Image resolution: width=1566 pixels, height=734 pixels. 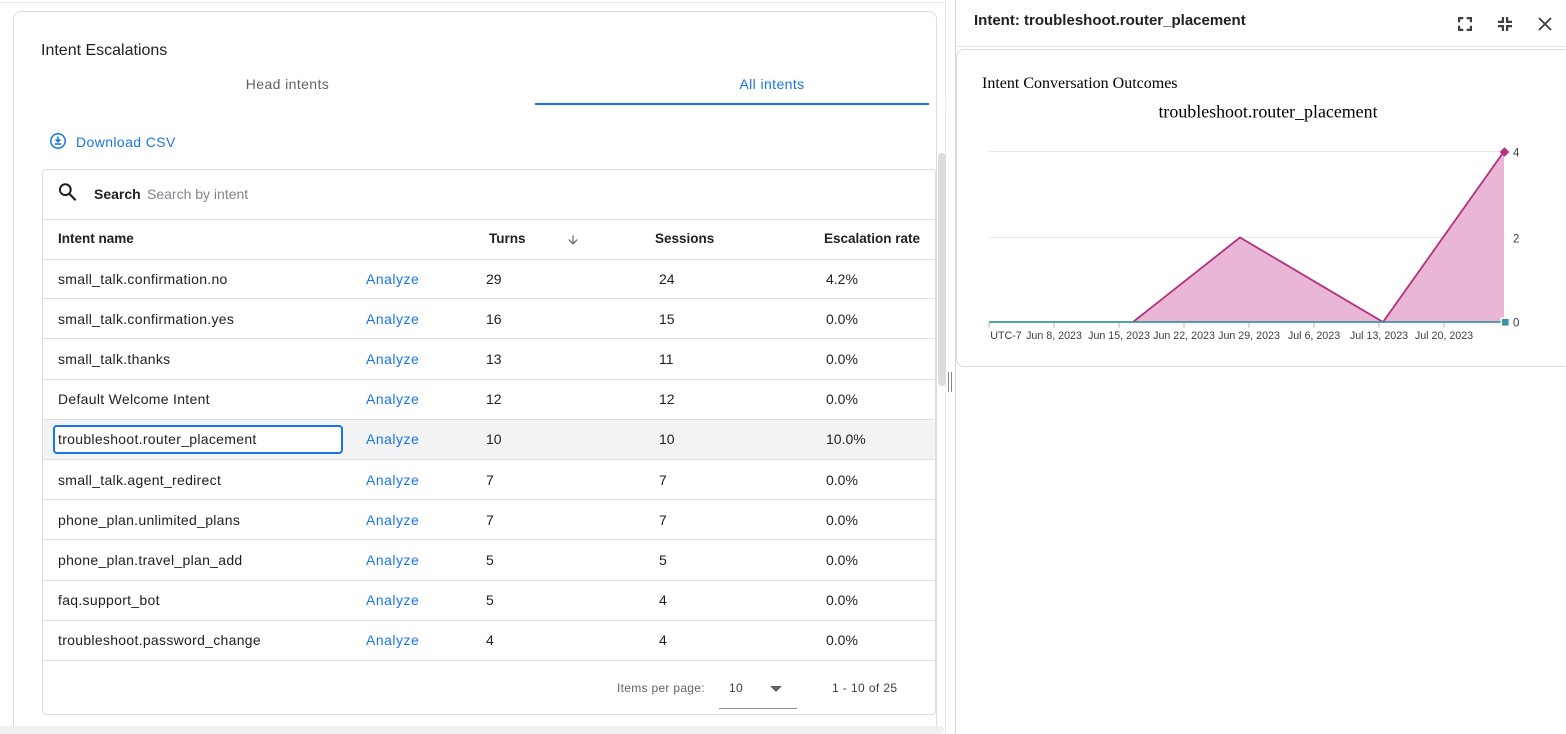 What do you see at coordinates (1054, 336) in the screenshot?
I see `svg-text: Jun 8, 2023` at bounding box center [1054, 336].